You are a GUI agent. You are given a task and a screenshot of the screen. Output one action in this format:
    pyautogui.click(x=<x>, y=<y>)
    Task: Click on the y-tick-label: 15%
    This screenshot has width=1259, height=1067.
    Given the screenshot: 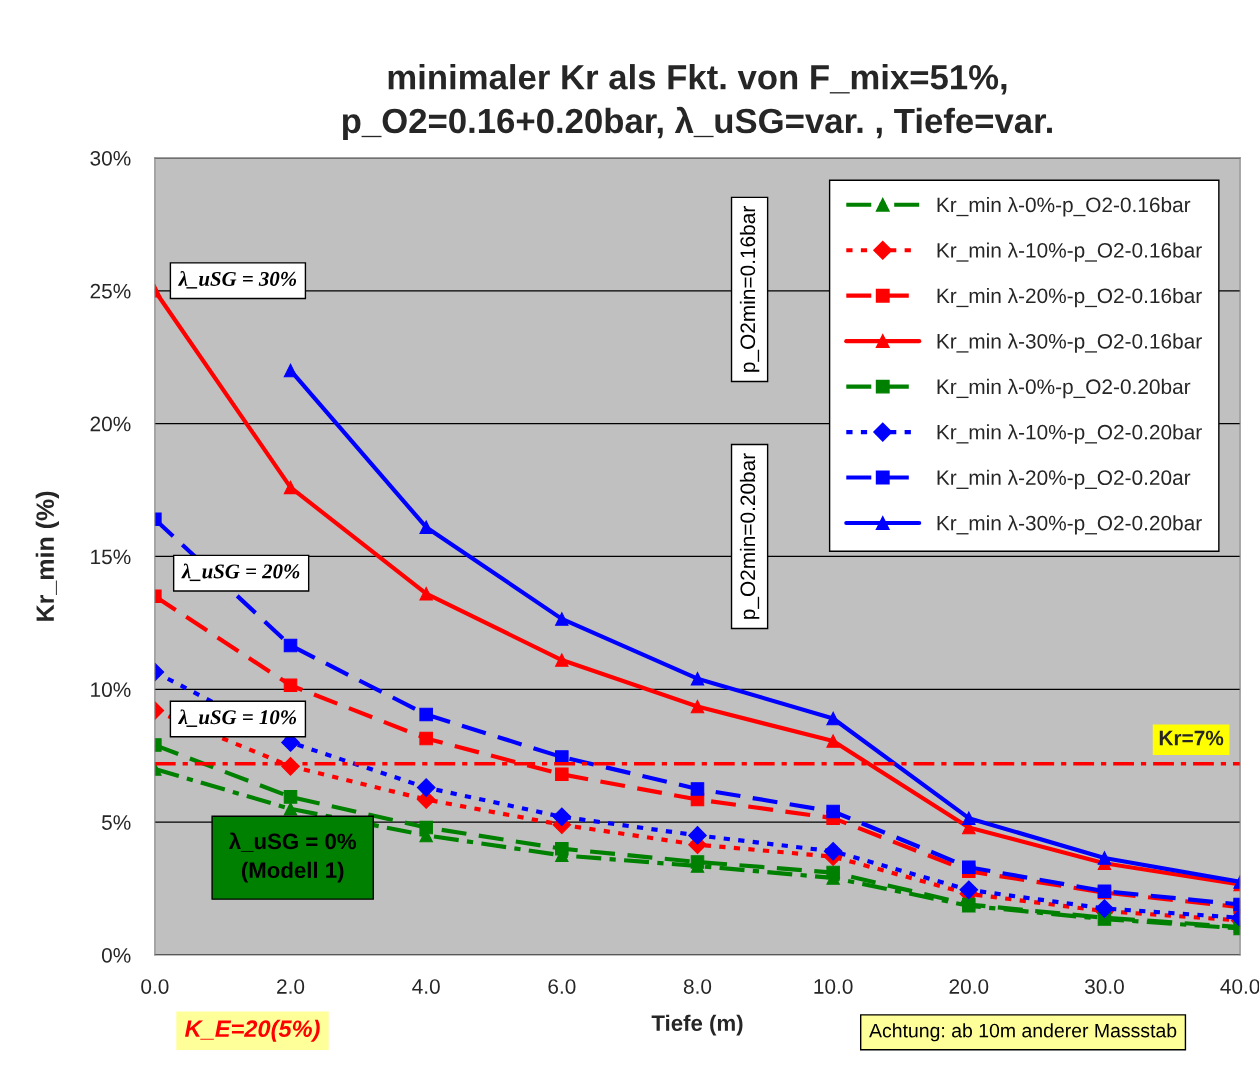 What is the action you would take?
    pyautogui.click(x=111, y=557)
    